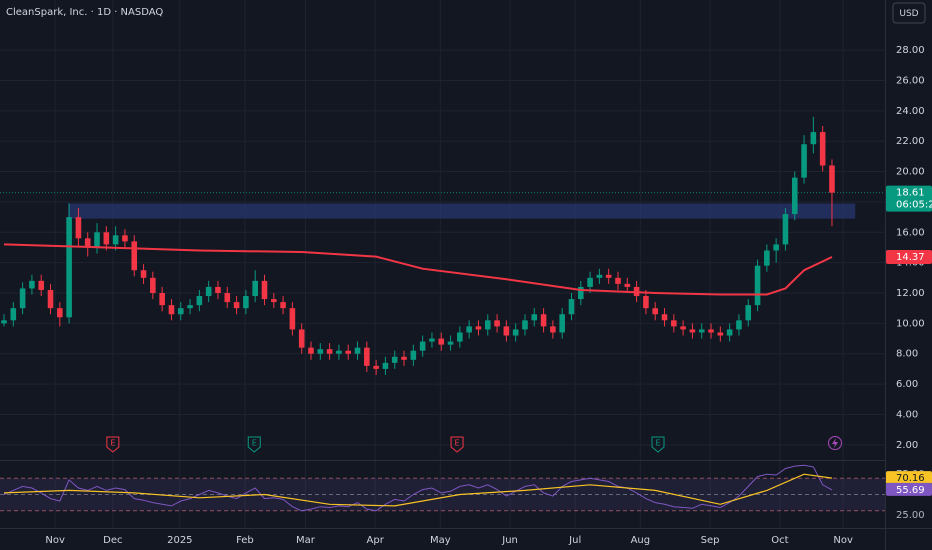  Describe the element at coordinates (910, 232) in the screenshot. I see `y-tick-label: 16.00` at that location.